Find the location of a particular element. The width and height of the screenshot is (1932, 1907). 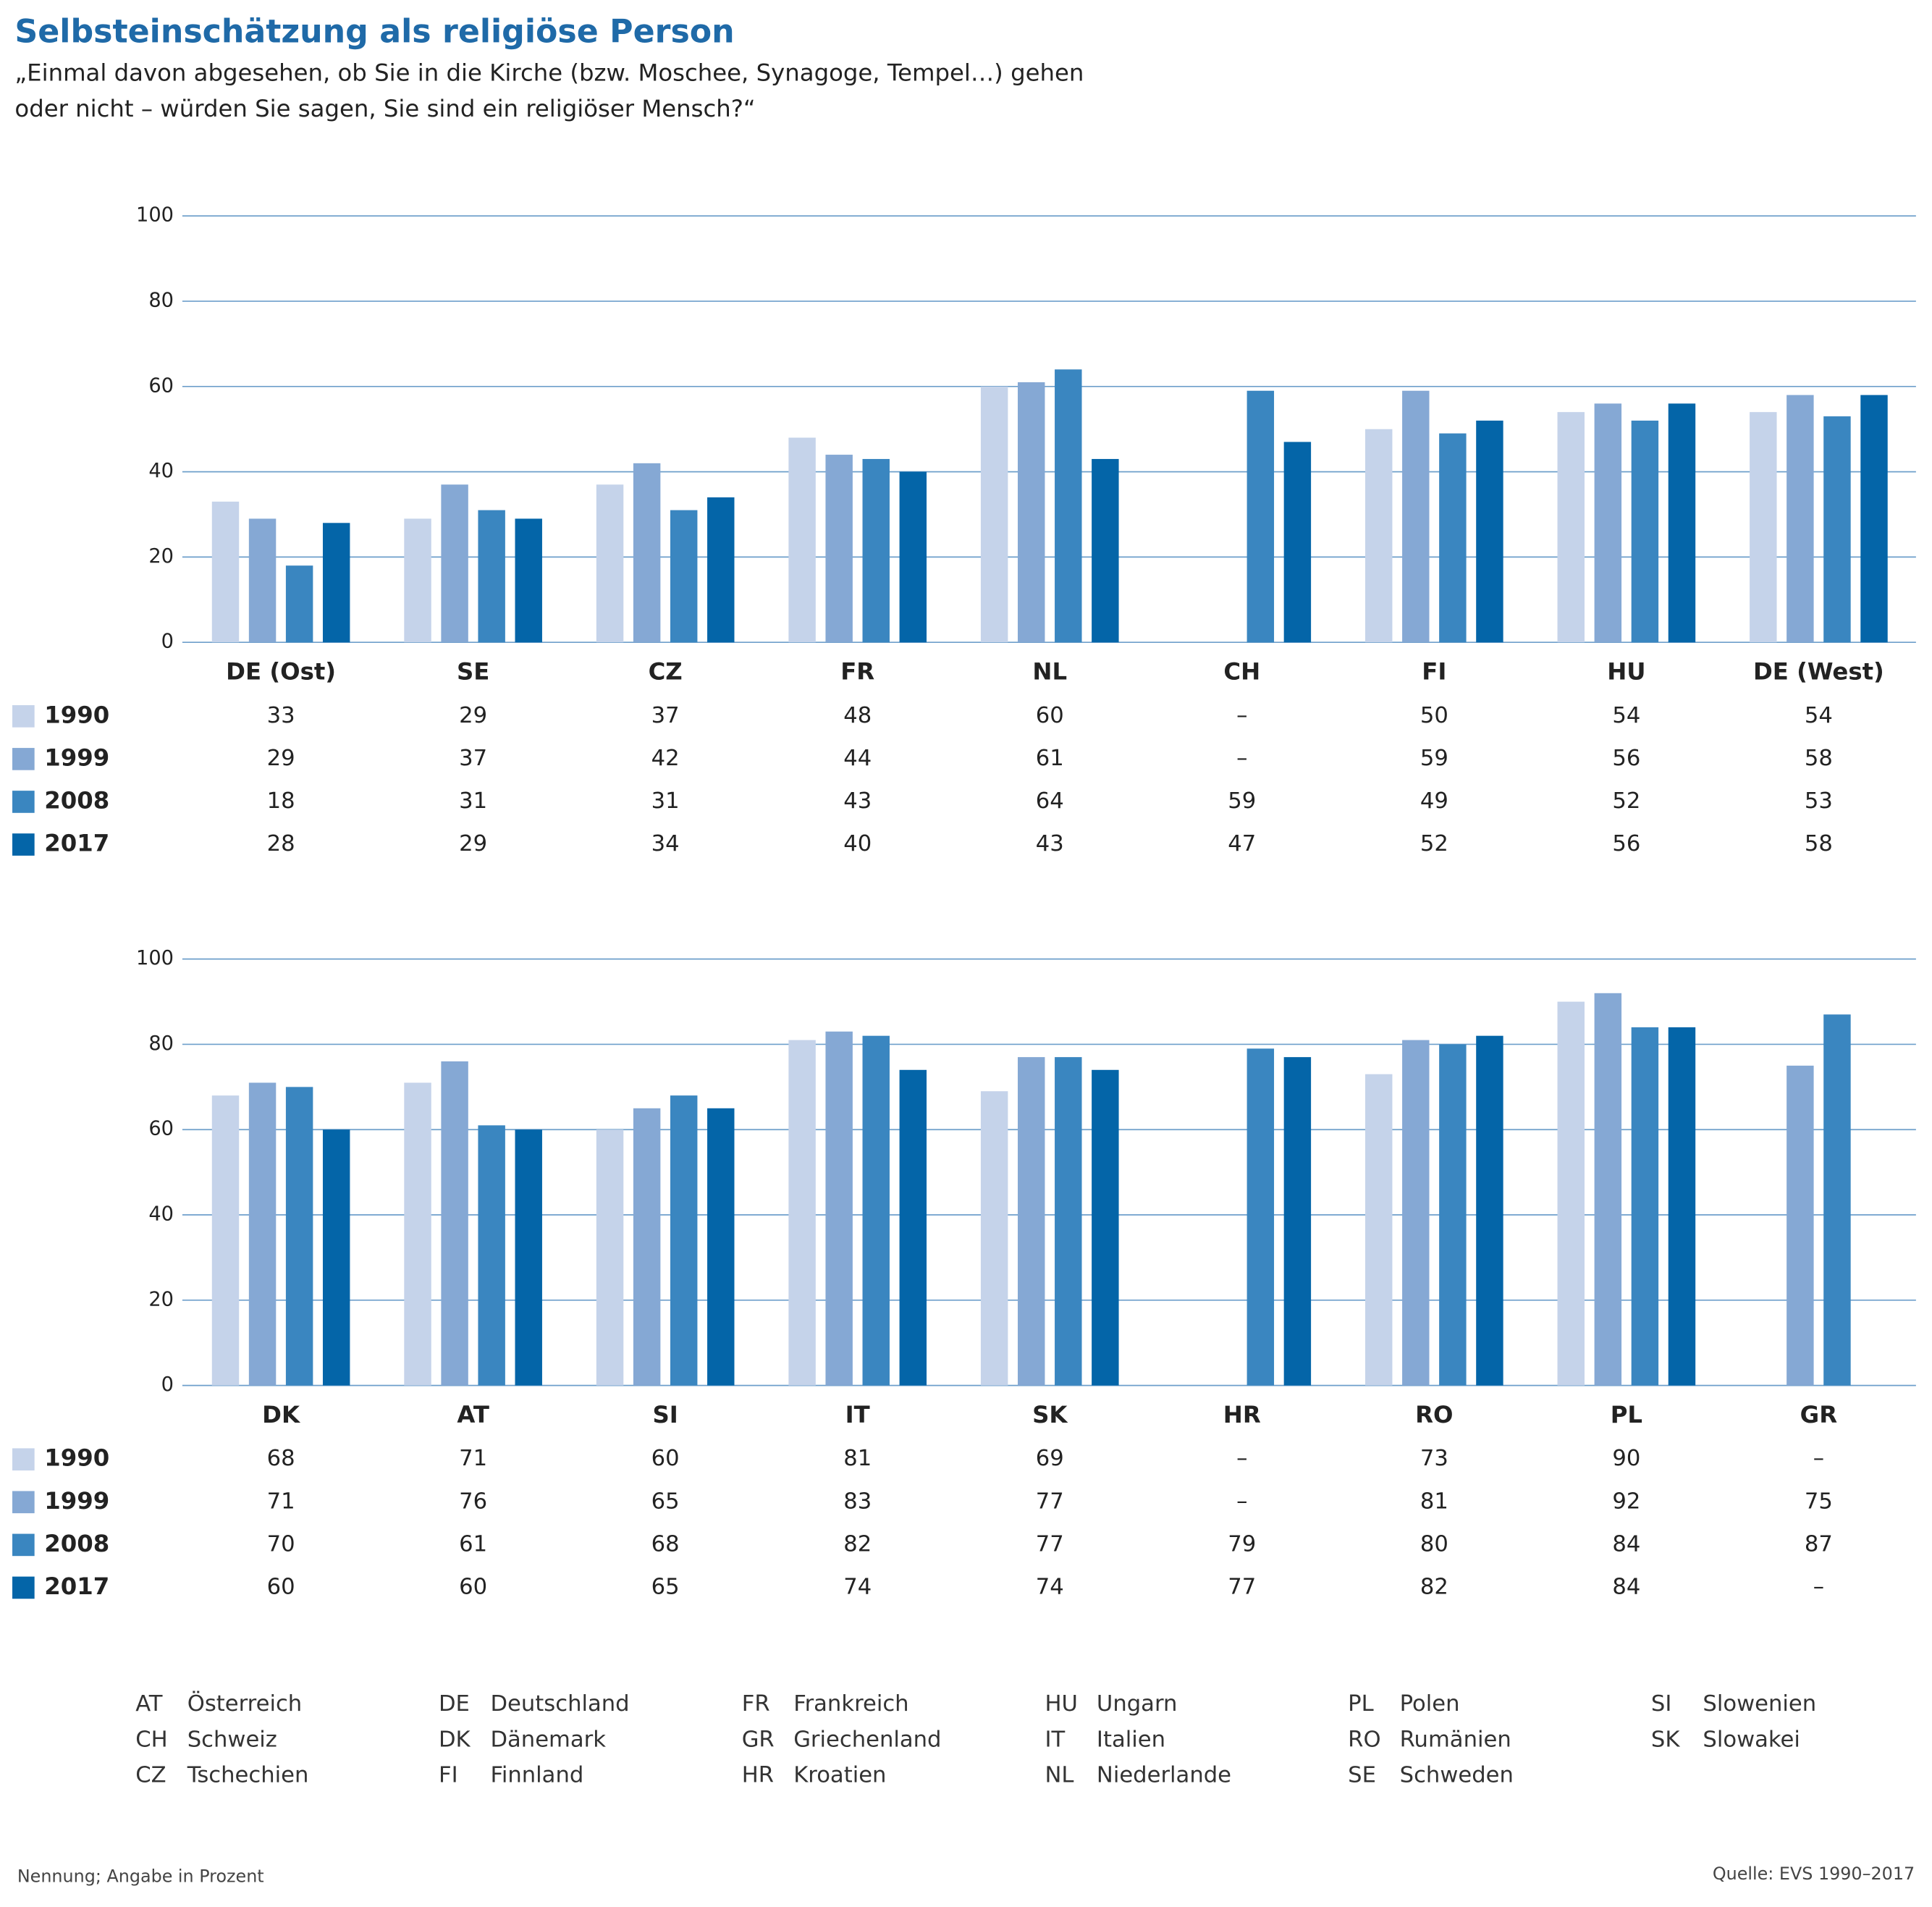

table-value: 49 is located at coordinates (1434, 801).